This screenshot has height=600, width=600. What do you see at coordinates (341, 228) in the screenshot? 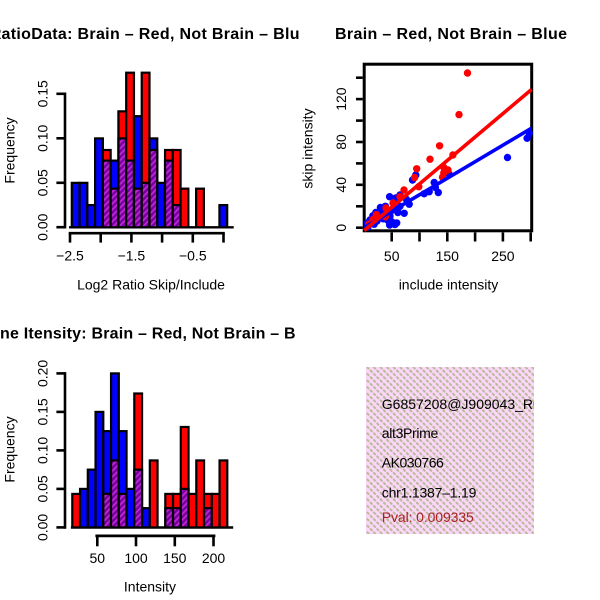
I see `svg-text: 0` at bounding box center [341, 228].